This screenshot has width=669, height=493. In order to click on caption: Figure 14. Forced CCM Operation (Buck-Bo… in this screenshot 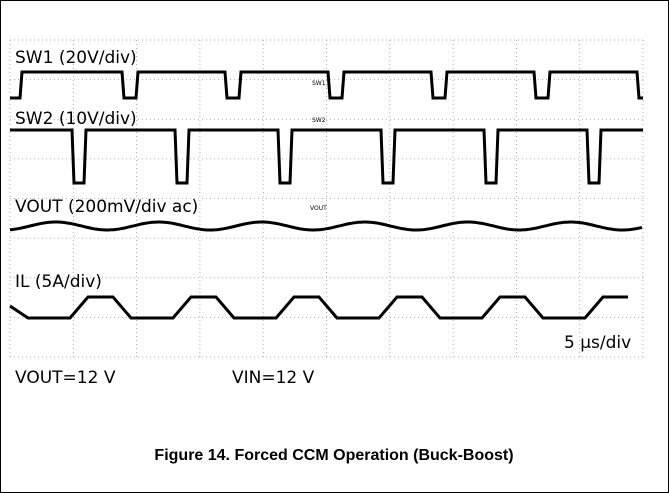, I will do `click(333, 455)`.